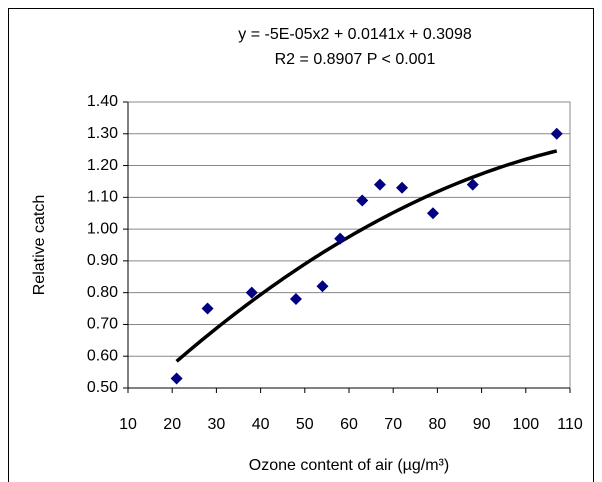  What do you see at coordinates (39, 245) in the screenshot?
I see `y-axis-label: Relative catch` at bounding box center [39, 245].